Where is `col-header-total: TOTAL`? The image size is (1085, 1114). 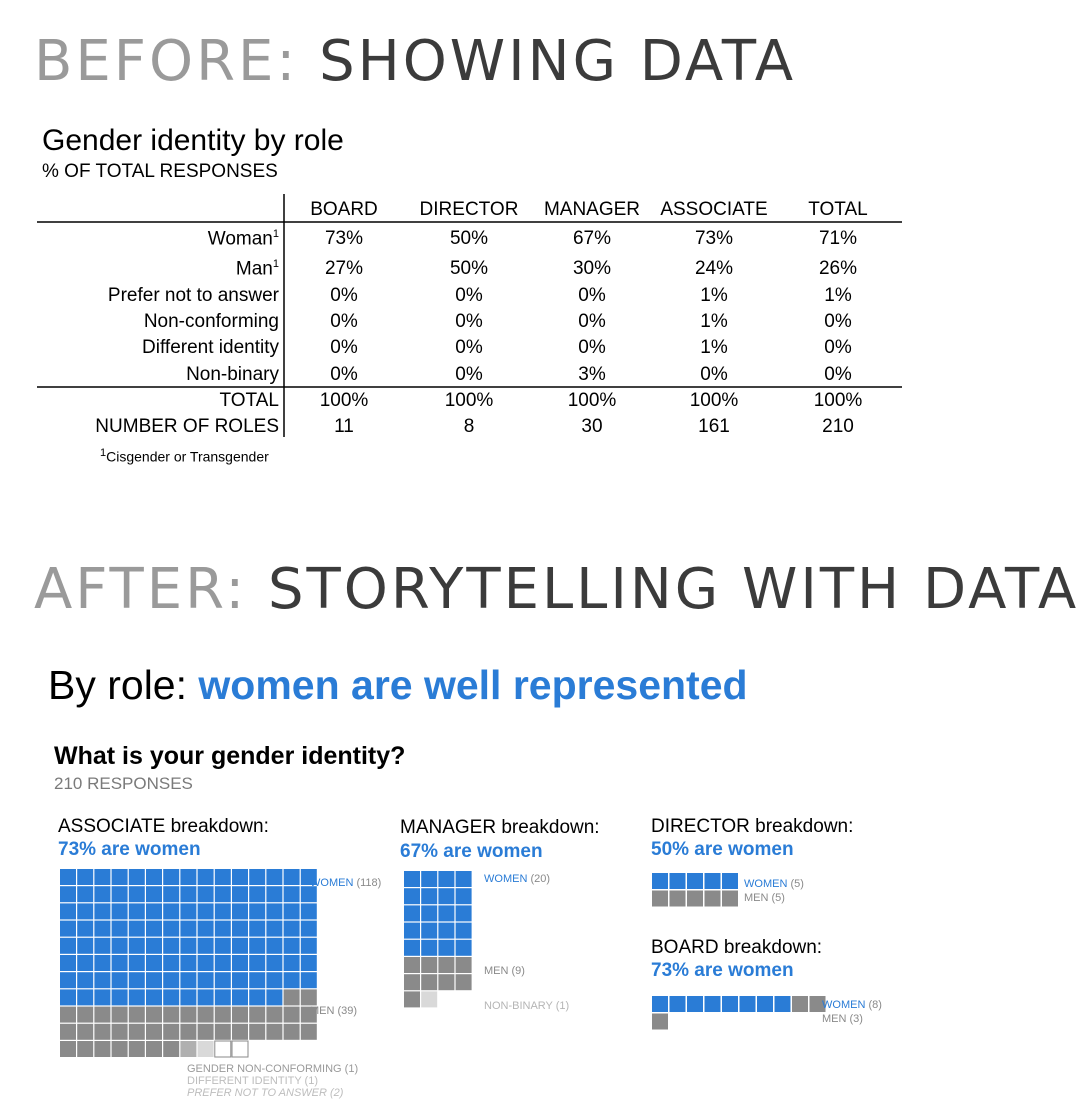
col-header-total: TOTAL is located at coordinates (838, 209).